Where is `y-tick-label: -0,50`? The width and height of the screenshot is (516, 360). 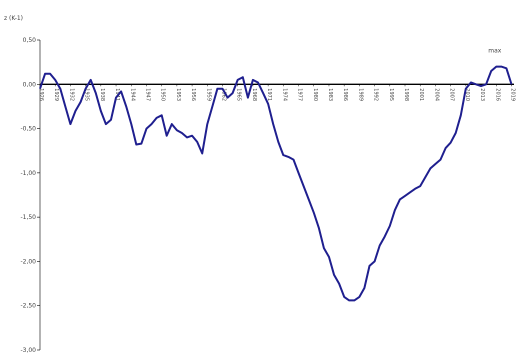
y-tick-label: -0,50 is located at coordinates (28, 129).